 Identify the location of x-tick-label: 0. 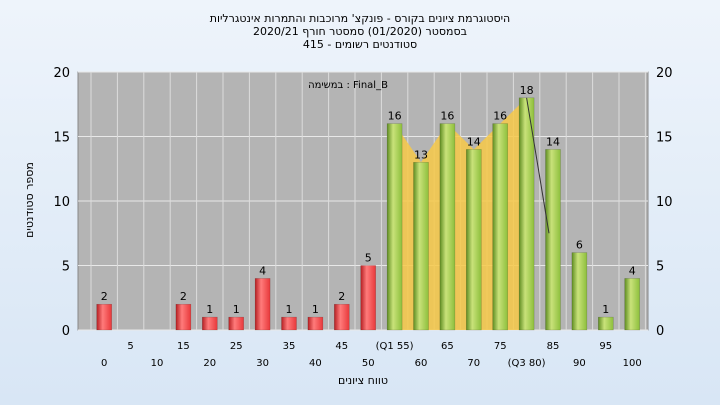
(104, 363).